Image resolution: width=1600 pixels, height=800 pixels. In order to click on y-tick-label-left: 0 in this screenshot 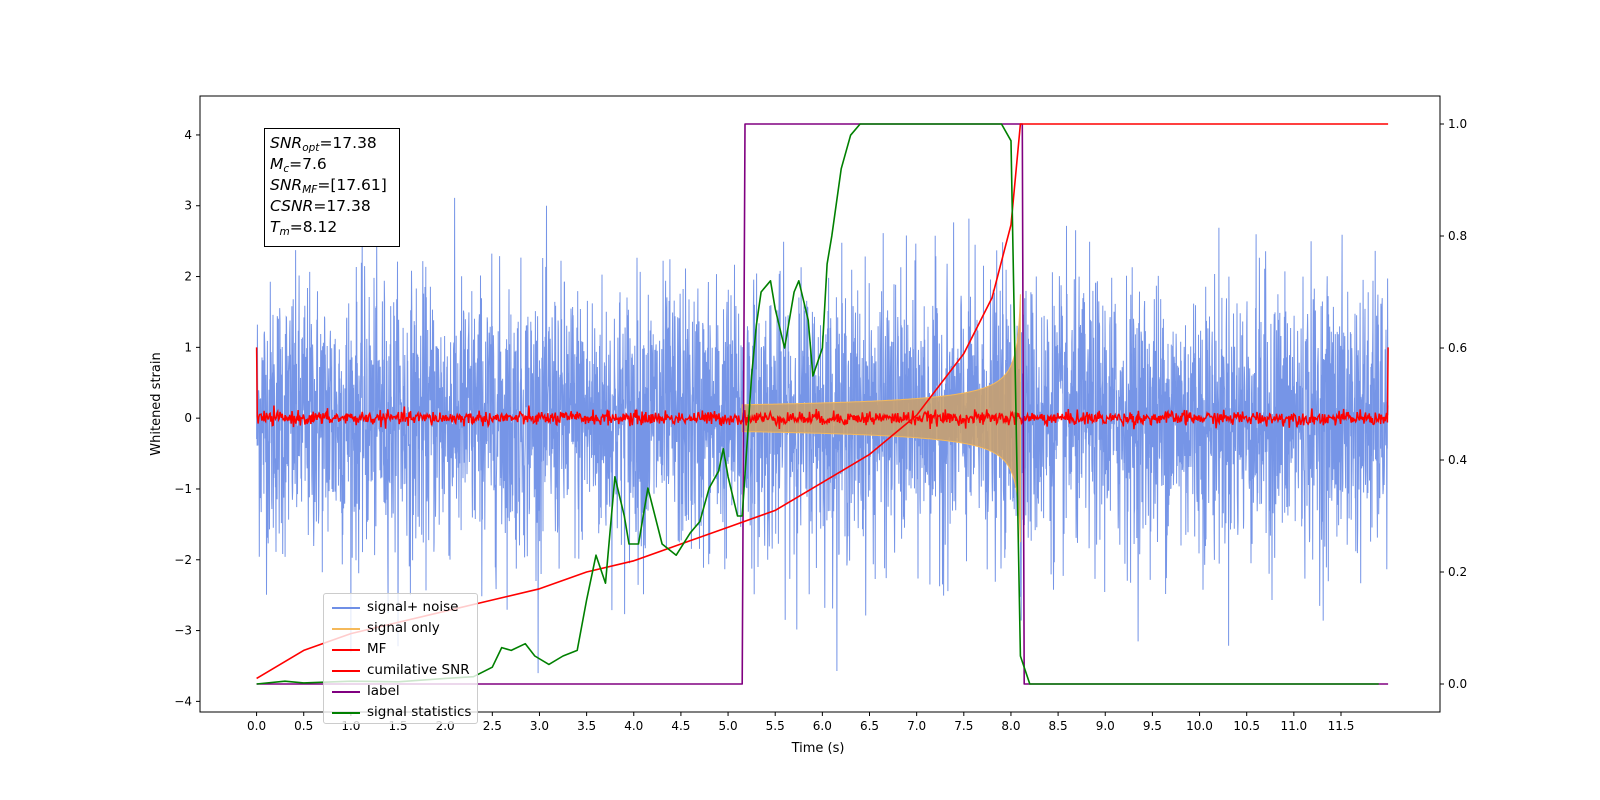, I will do `click(188, 418)`.